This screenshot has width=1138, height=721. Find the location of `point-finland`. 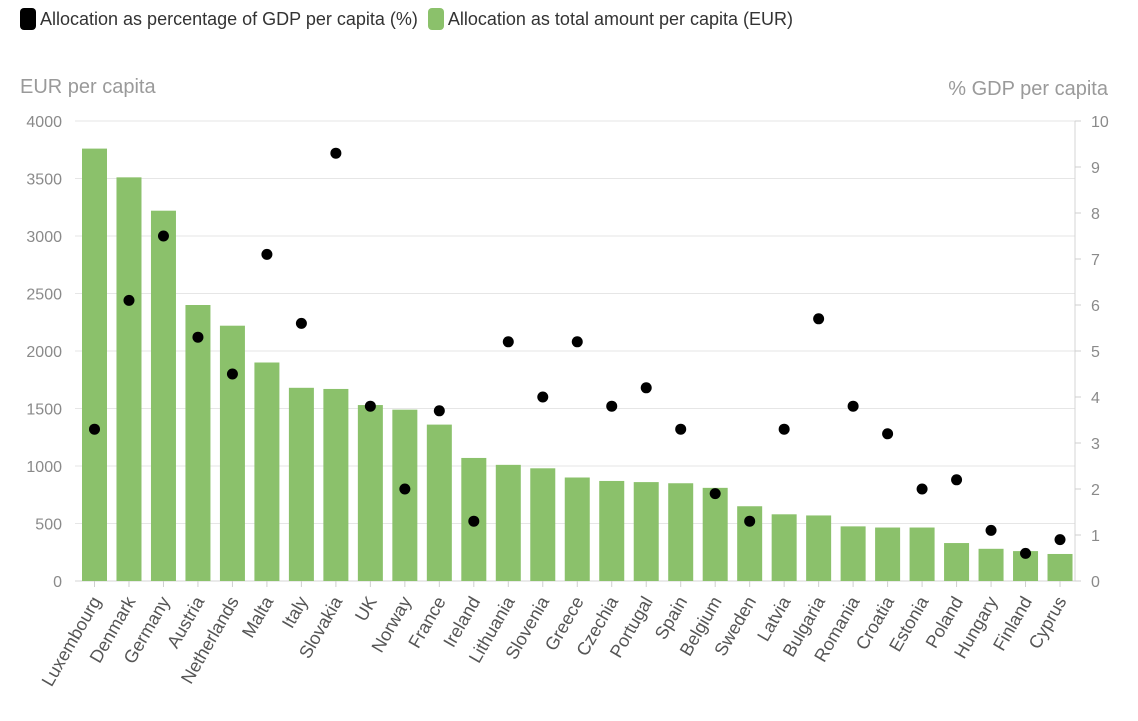

point-finland is located at coordinates (1026, 553).